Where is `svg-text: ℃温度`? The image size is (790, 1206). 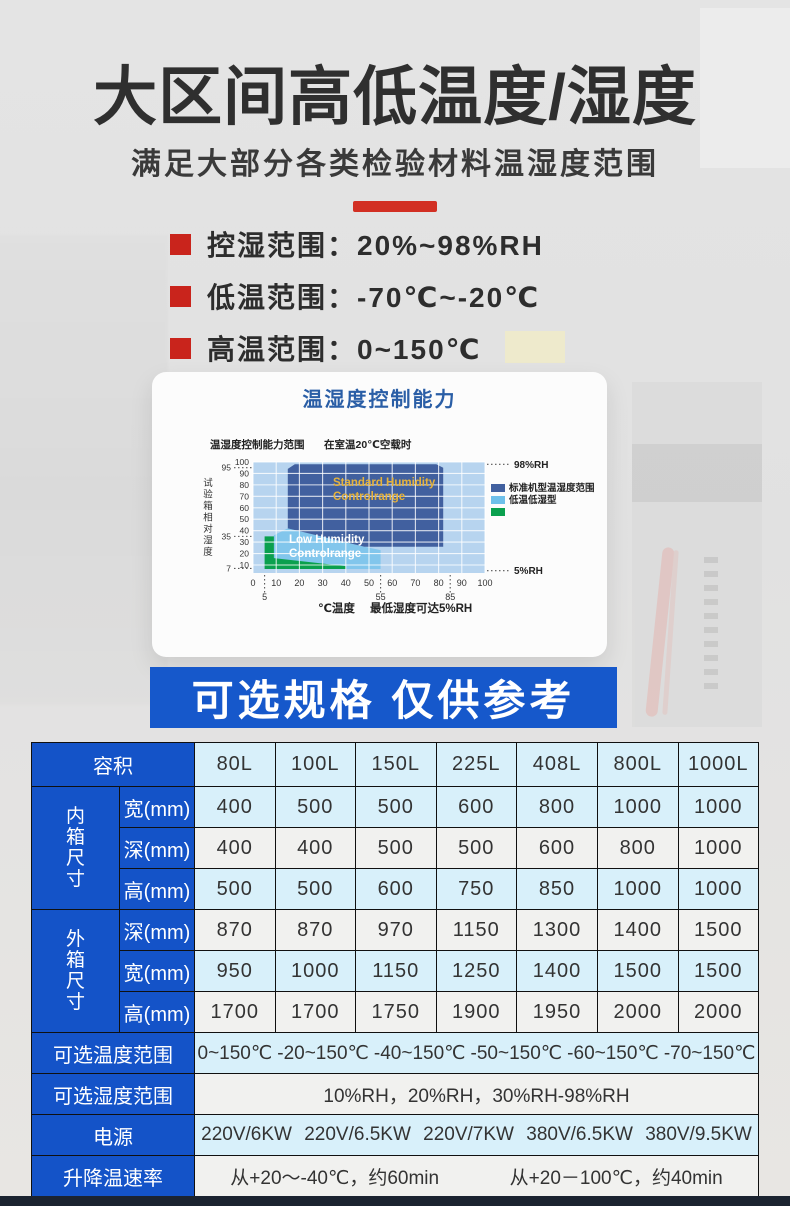 svg-text: ℃温度 is located at coordinates (336, 608).